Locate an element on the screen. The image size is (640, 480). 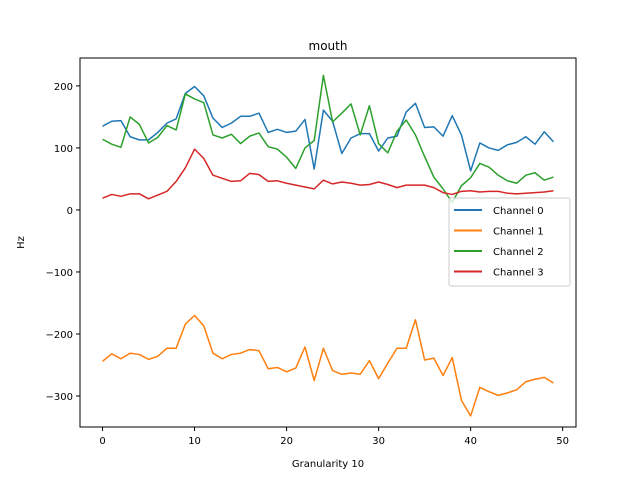
y-axis-label: Hz is located at coordinates (21, 242).